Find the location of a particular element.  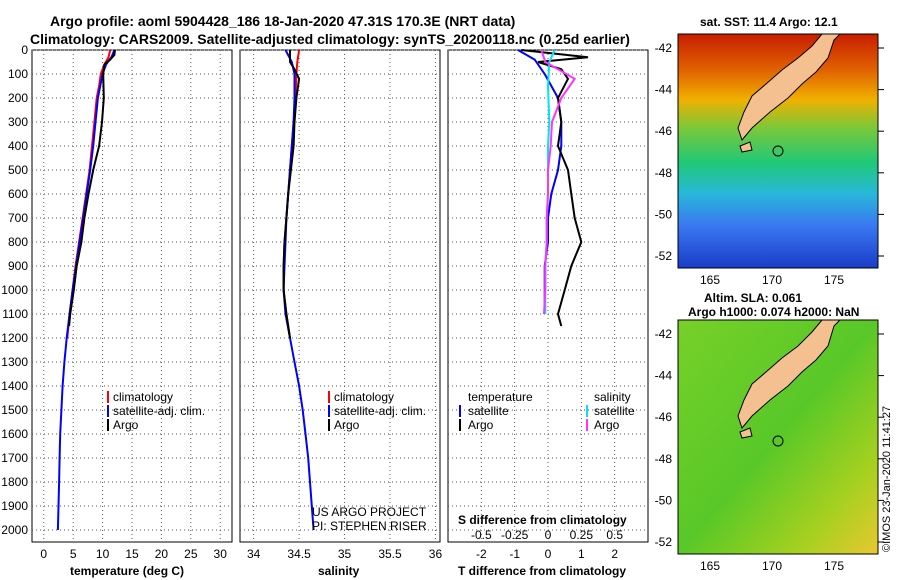

sla-map-title: Altim. SLA: 0.061 is located at coordinates (753, 298).